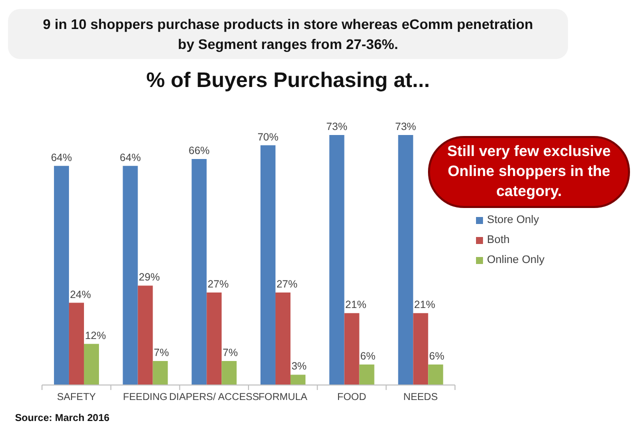 The width and height of the screenshot is (640, 433). I want to click on x-tick-label: NEEDS, so click(420, 397).